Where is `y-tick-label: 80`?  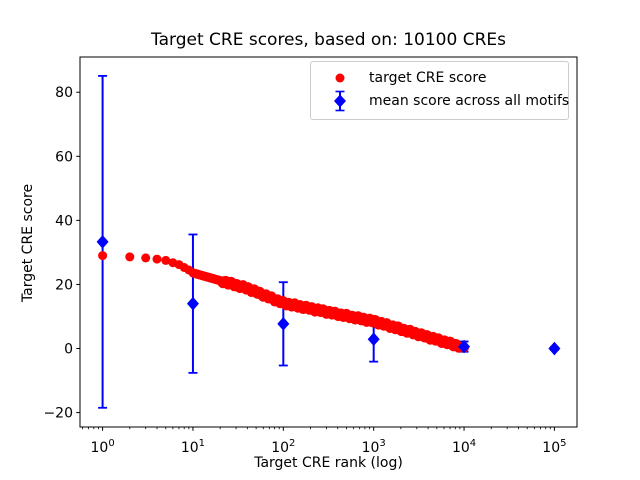 y-tick-label: 80 is located at coordinates (64, 93).